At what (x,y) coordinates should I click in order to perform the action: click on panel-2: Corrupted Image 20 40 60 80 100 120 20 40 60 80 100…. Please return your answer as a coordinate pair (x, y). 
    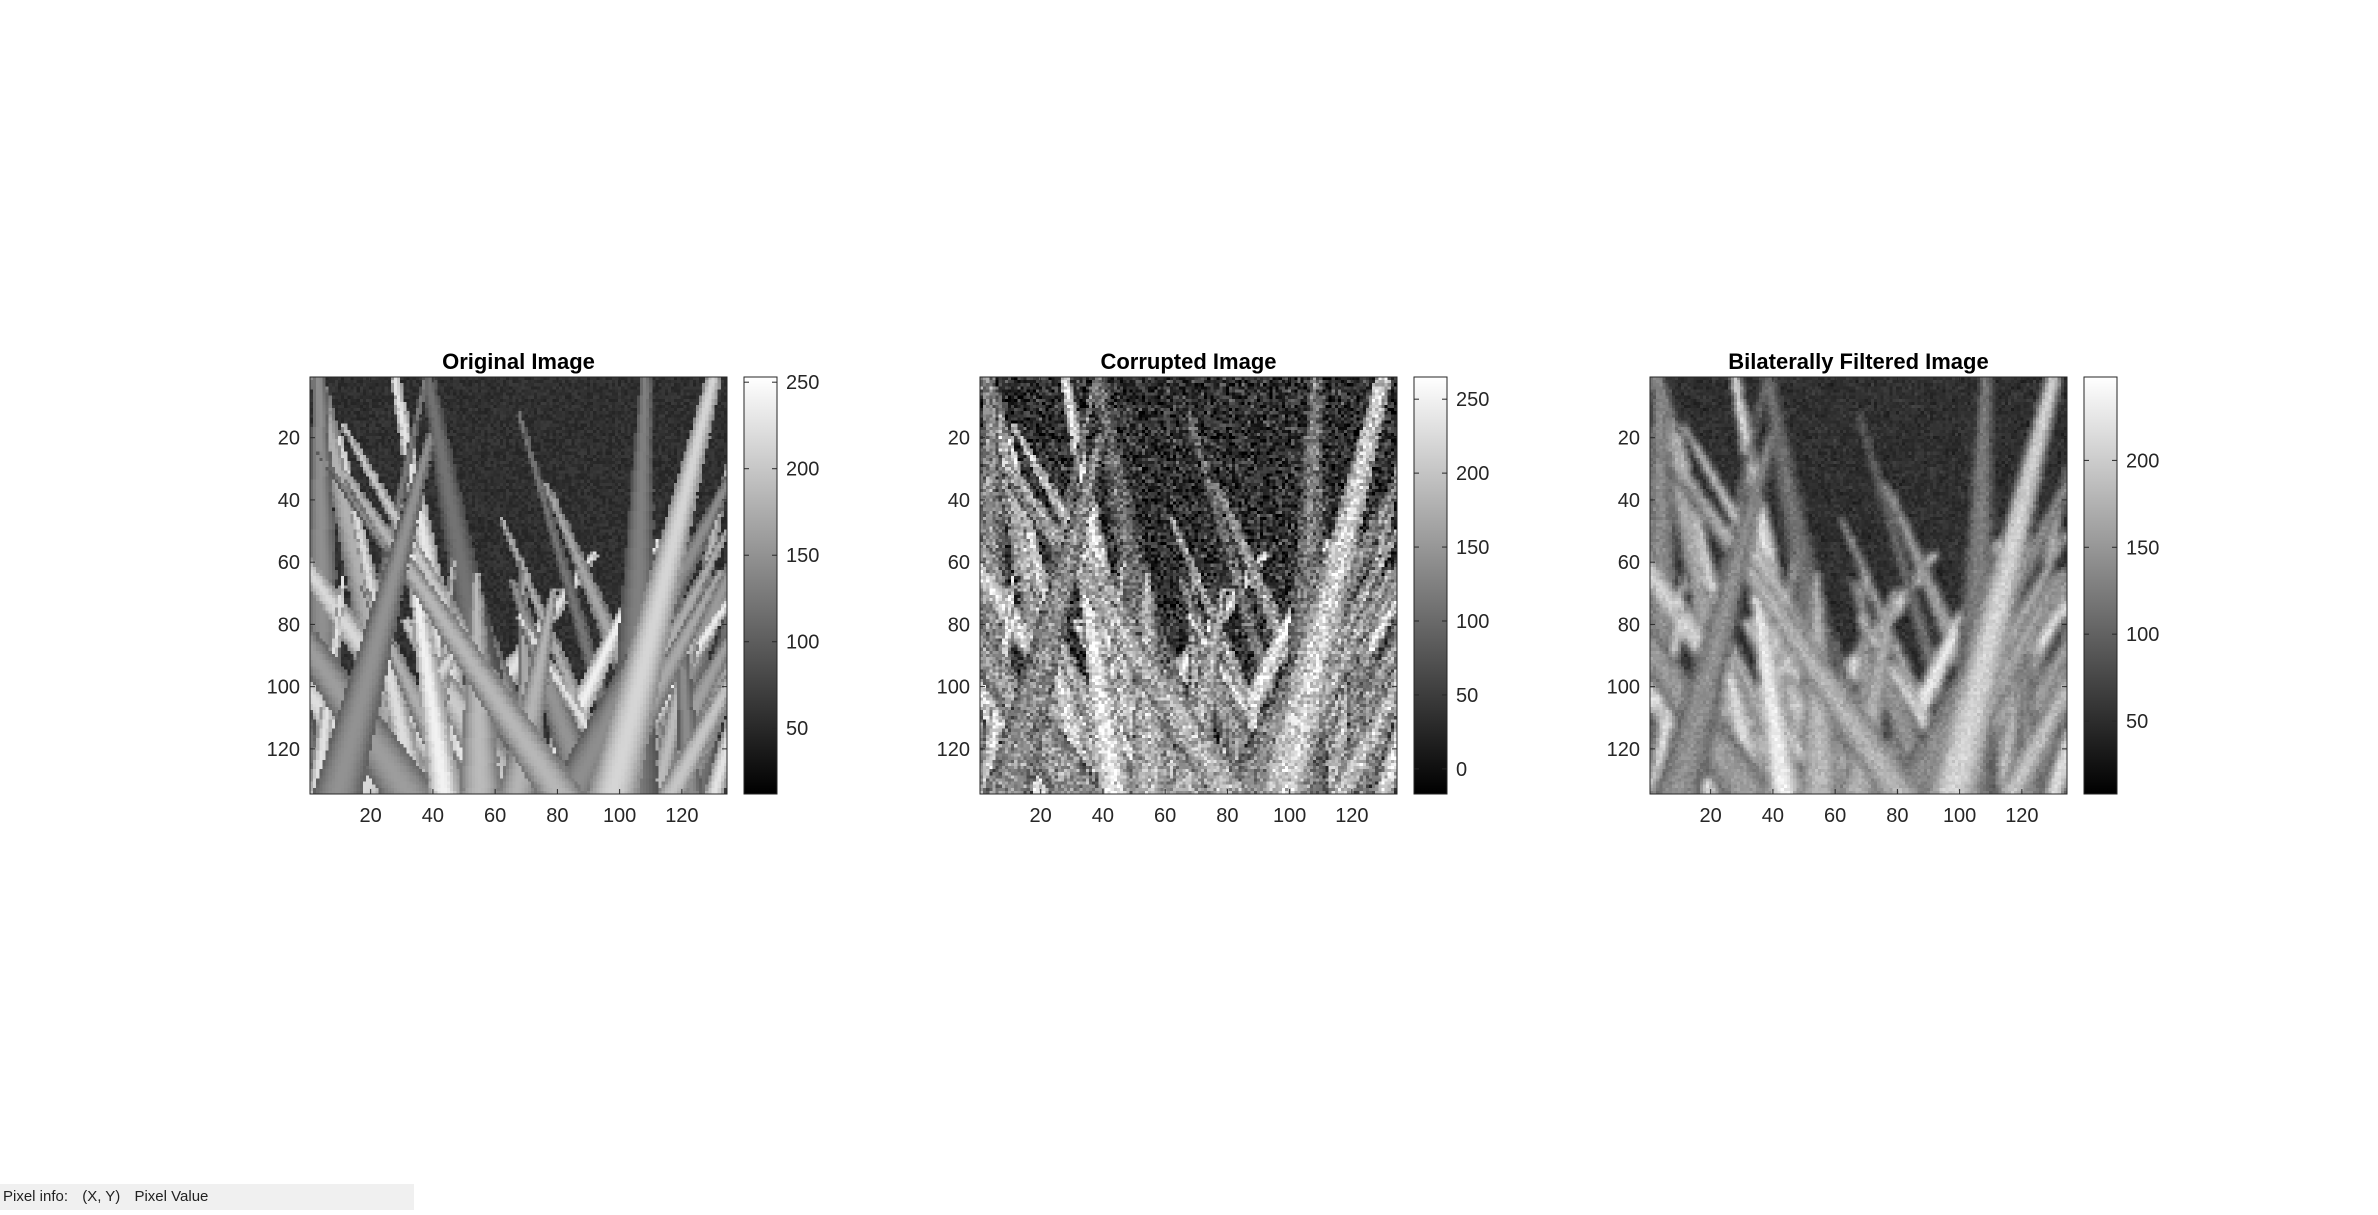
    Looking at the image, I should click on (1213, 588).